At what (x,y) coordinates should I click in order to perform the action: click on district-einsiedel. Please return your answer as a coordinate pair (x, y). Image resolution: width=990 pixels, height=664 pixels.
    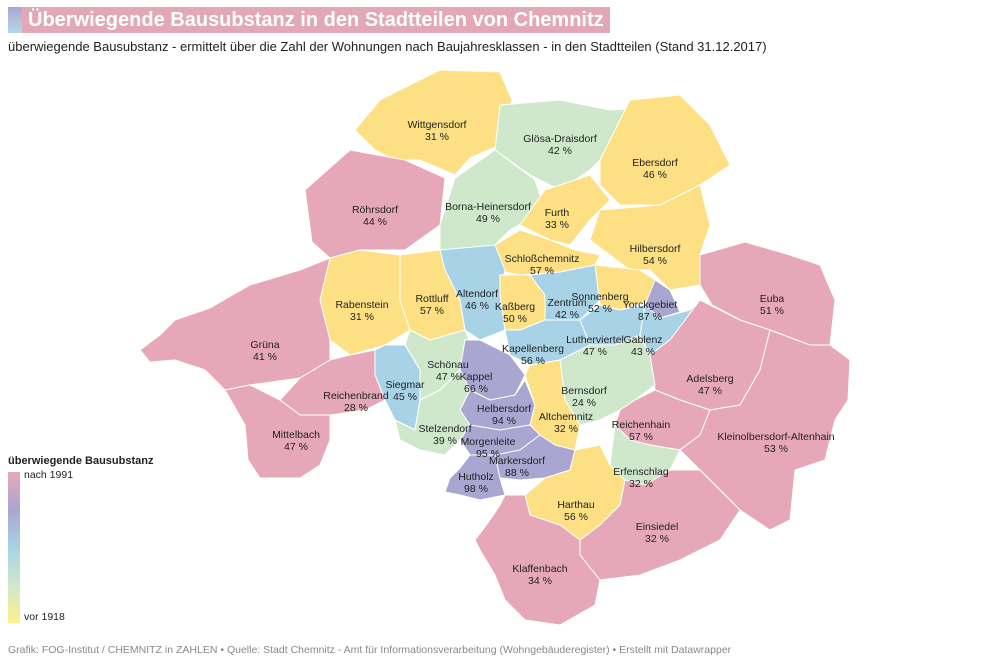
    Looking at the image, I should click on (660, 525).